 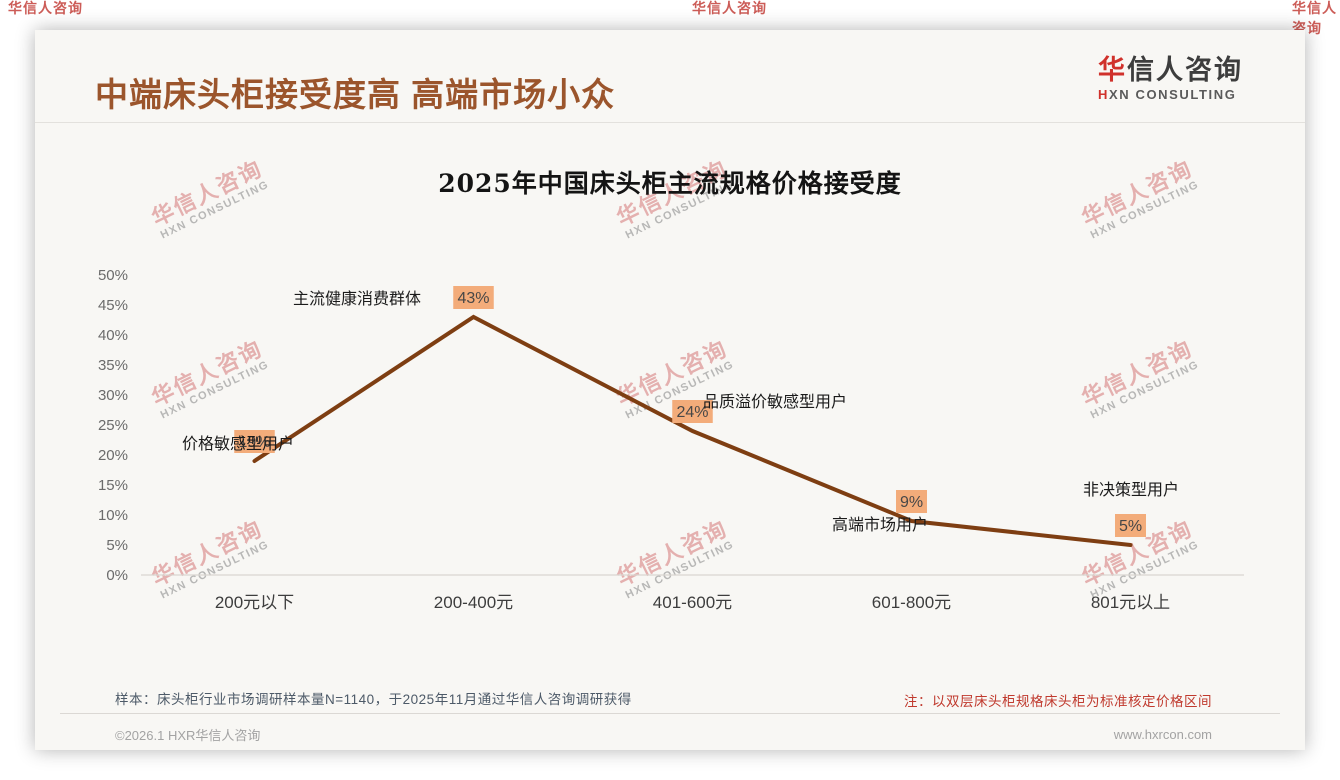 What do you see at coordinates (113, 275) in the screenshot?
I see `y-tick-label: 50%` at bounding box center [113, 275].